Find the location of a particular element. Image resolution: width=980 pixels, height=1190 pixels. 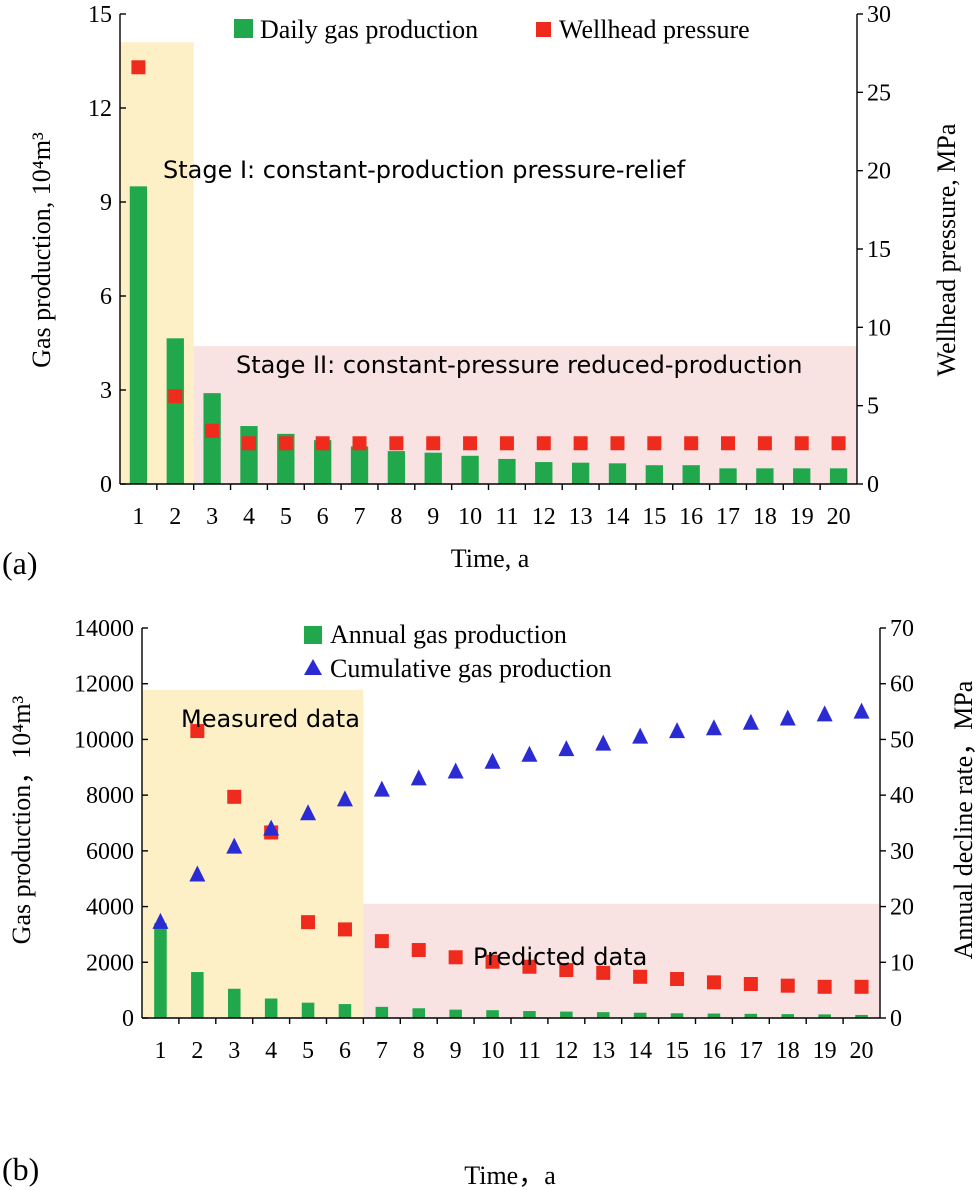

x-tick-label: 19 is located at coordinates (825, 1051).